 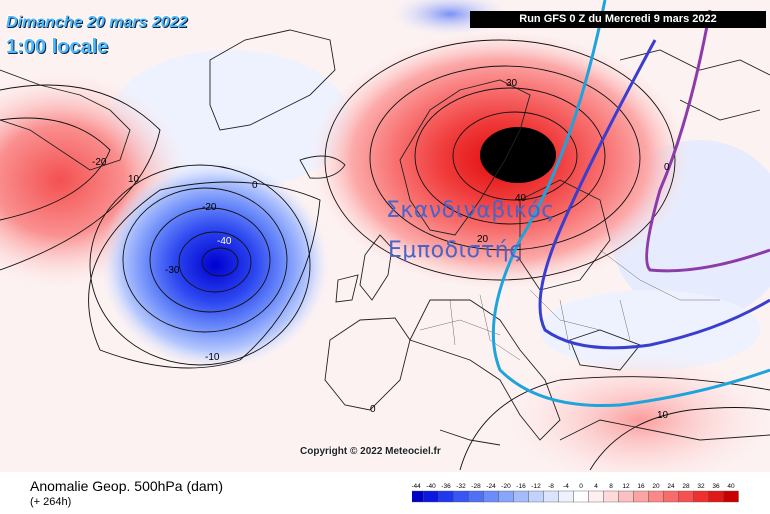 I want to click on contour-zero-southeast, so click(x=614, y=423).